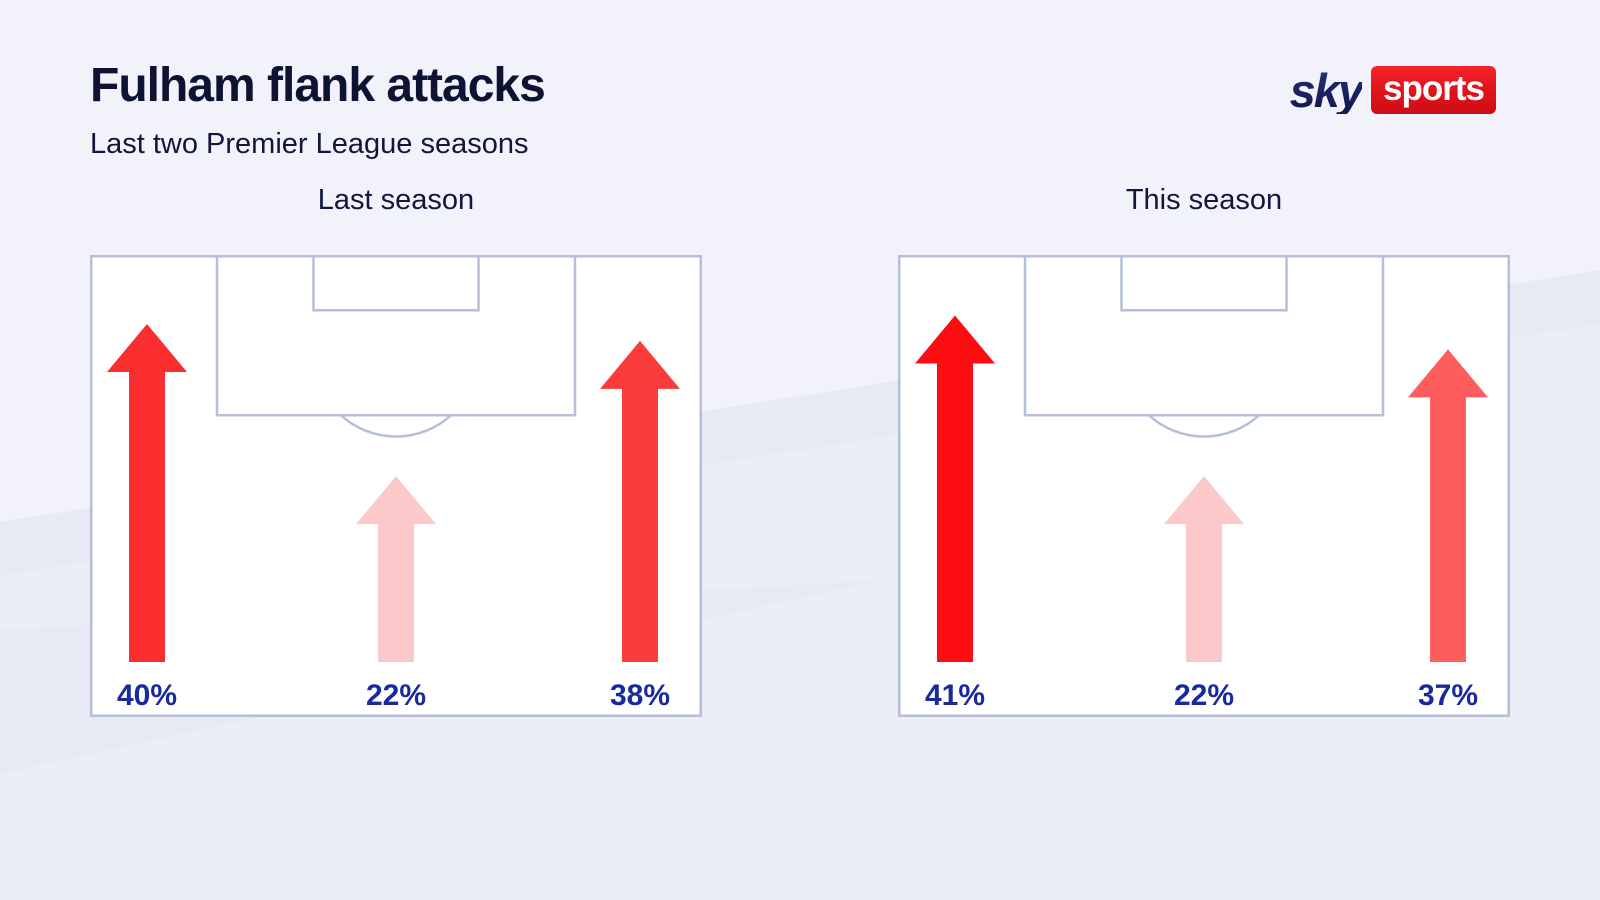 The width and height of the screenshot is (1600, 900). I want to click on attack-arrow-last-season-left-flank, so click(147, 493).